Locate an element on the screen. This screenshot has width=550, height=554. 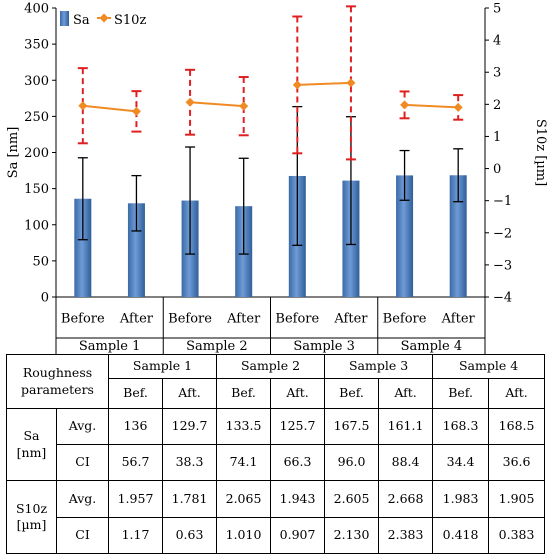
y2-tick-label: 4 is located at coordinates (497, 41).